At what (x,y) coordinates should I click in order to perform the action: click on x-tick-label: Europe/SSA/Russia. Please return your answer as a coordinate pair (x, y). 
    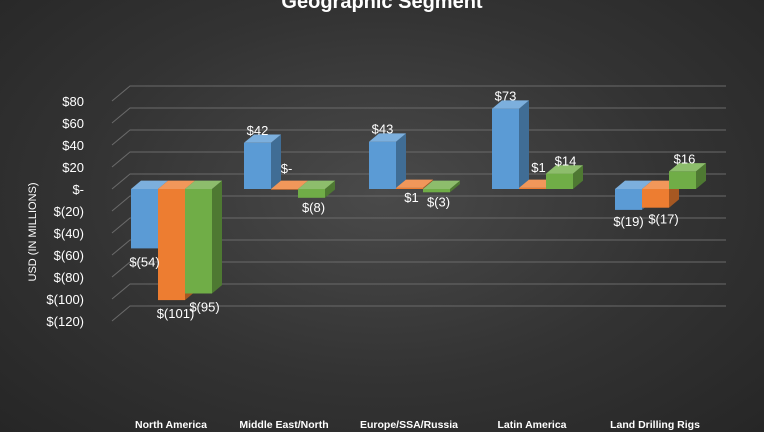
    Looking at the image, I should click on (409, 425).